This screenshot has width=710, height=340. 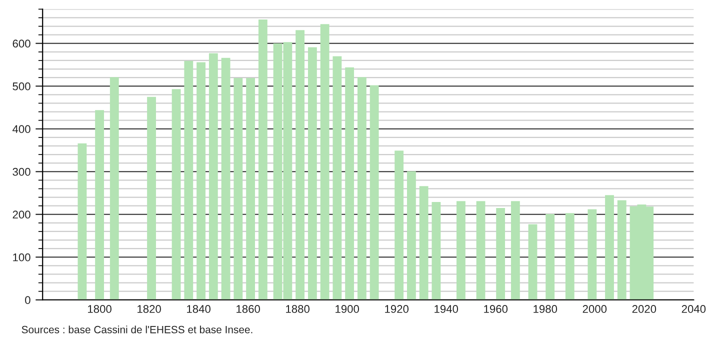 I want to click on source-note: Sources : base Cassini de l'EHESS et base Insee., so click(x=137, y=330).